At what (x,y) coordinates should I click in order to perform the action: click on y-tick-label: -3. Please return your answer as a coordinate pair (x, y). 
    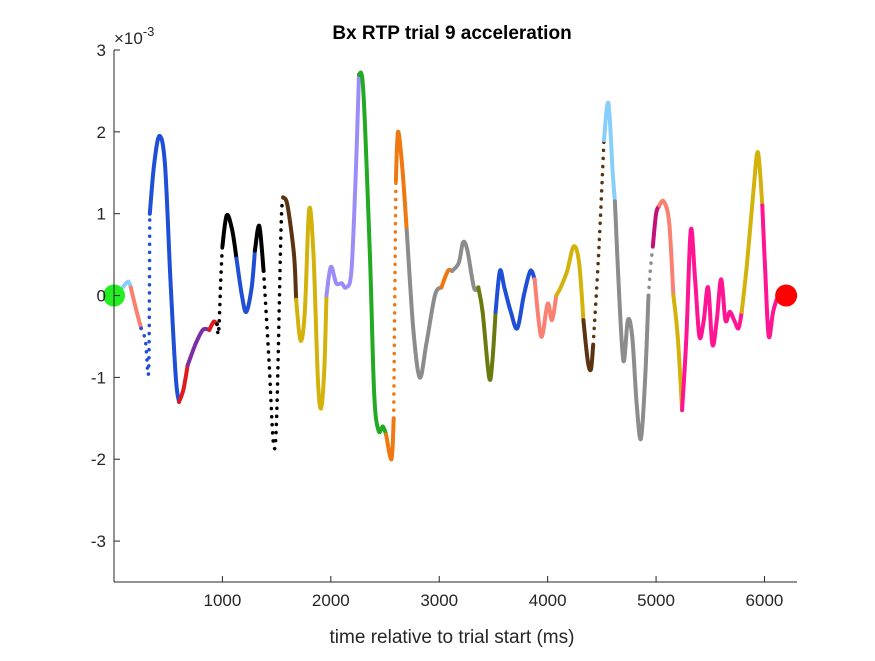
    Looking at the image, I should click on (98, 541).